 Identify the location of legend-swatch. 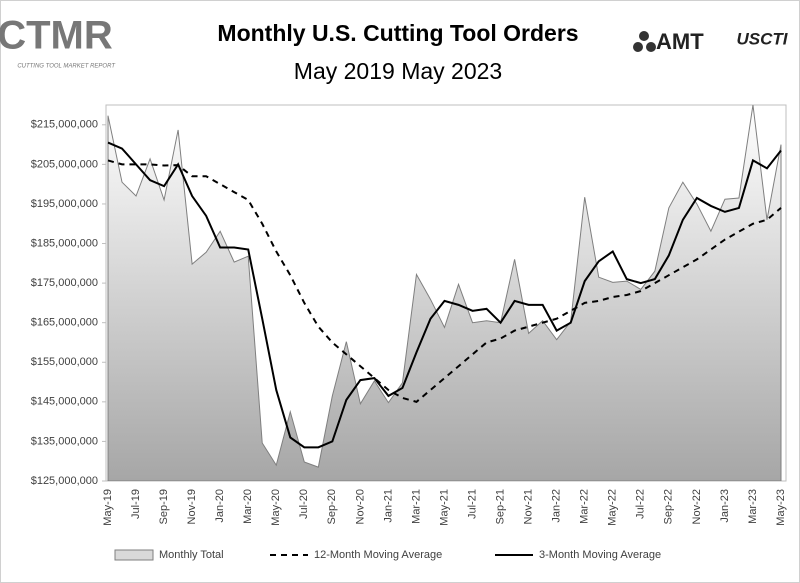
(134, 555).